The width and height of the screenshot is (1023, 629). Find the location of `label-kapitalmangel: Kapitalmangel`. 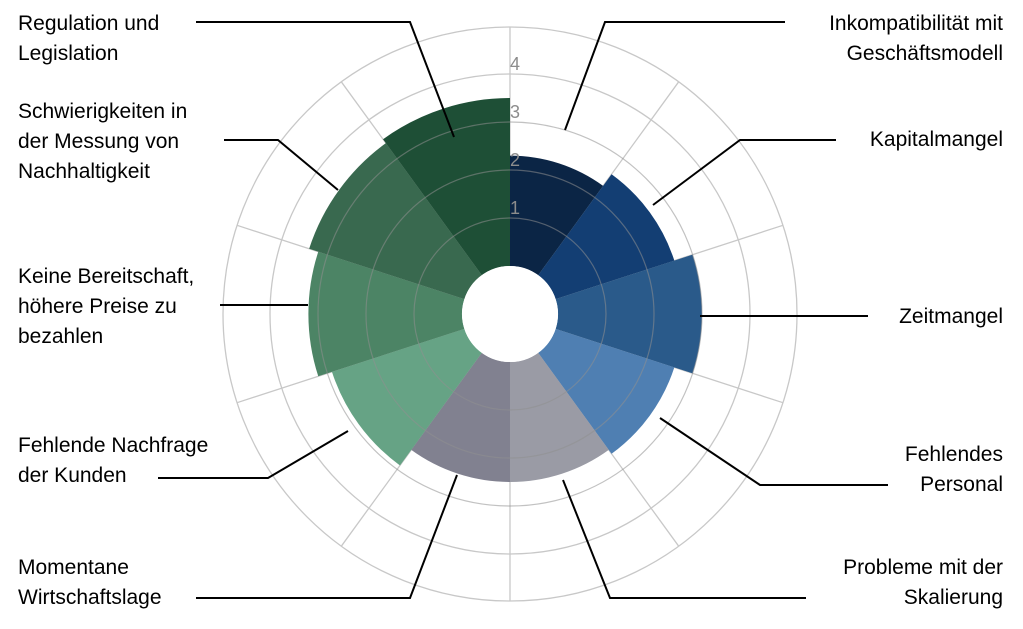

label-kapitalmangel: Kapitalmangel is located at coordinates (936, 139).